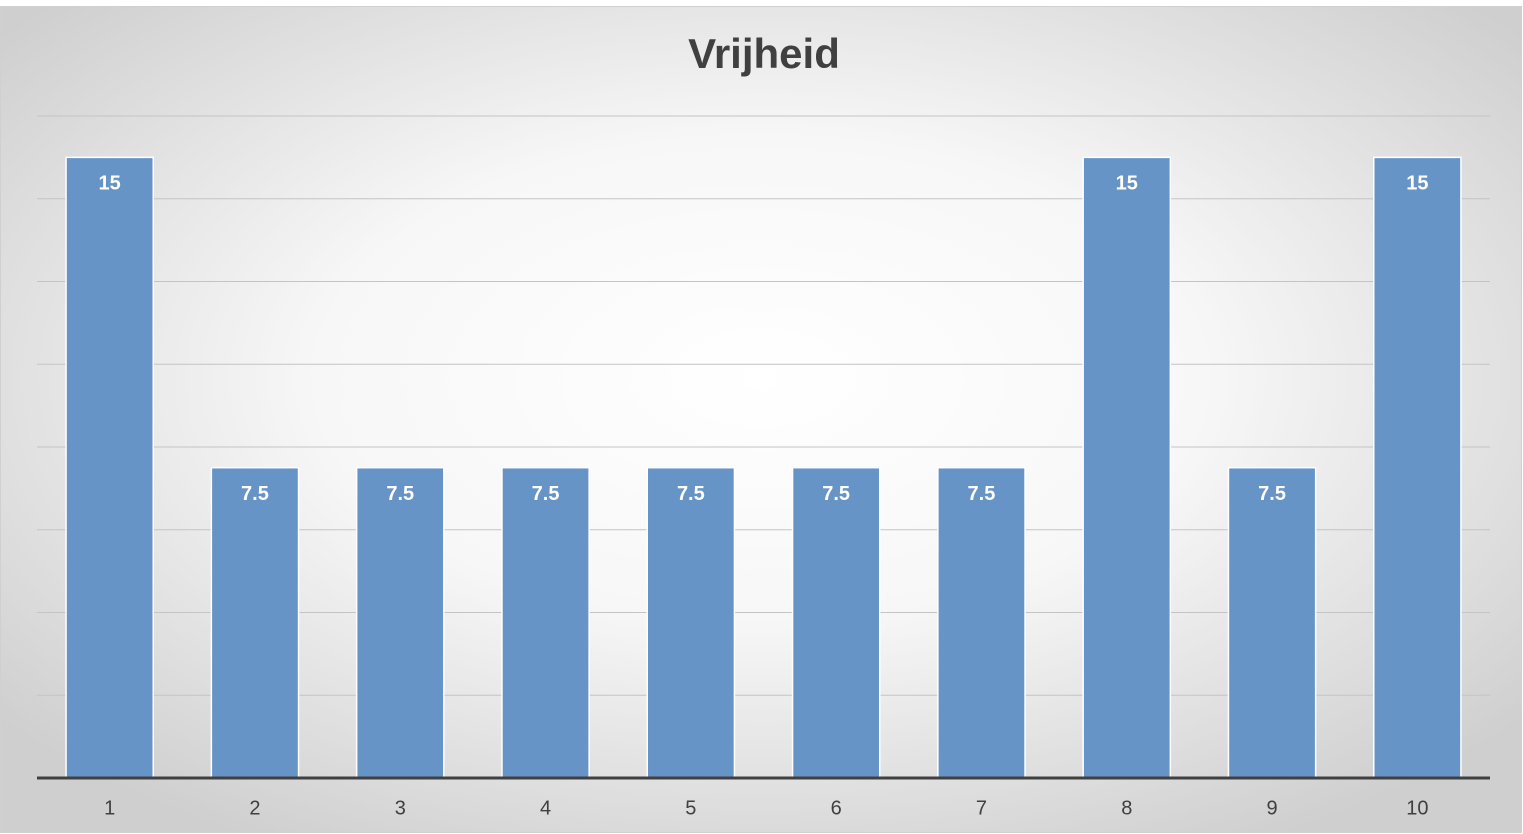 The height and width of the screenshot is (834, 1523). I want to click on x-tick-label: 3, so click(400, 808).